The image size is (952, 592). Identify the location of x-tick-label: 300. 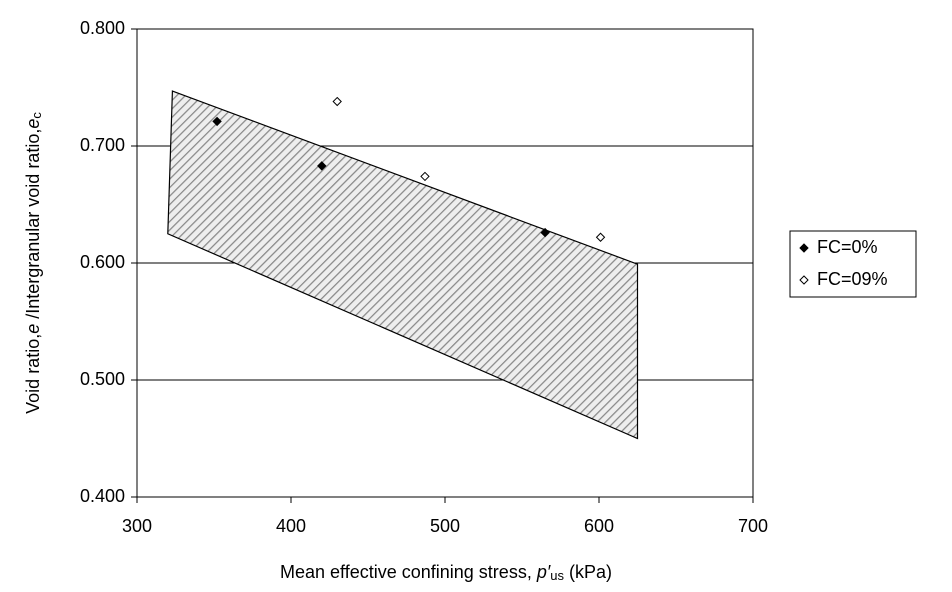
(137, 526).